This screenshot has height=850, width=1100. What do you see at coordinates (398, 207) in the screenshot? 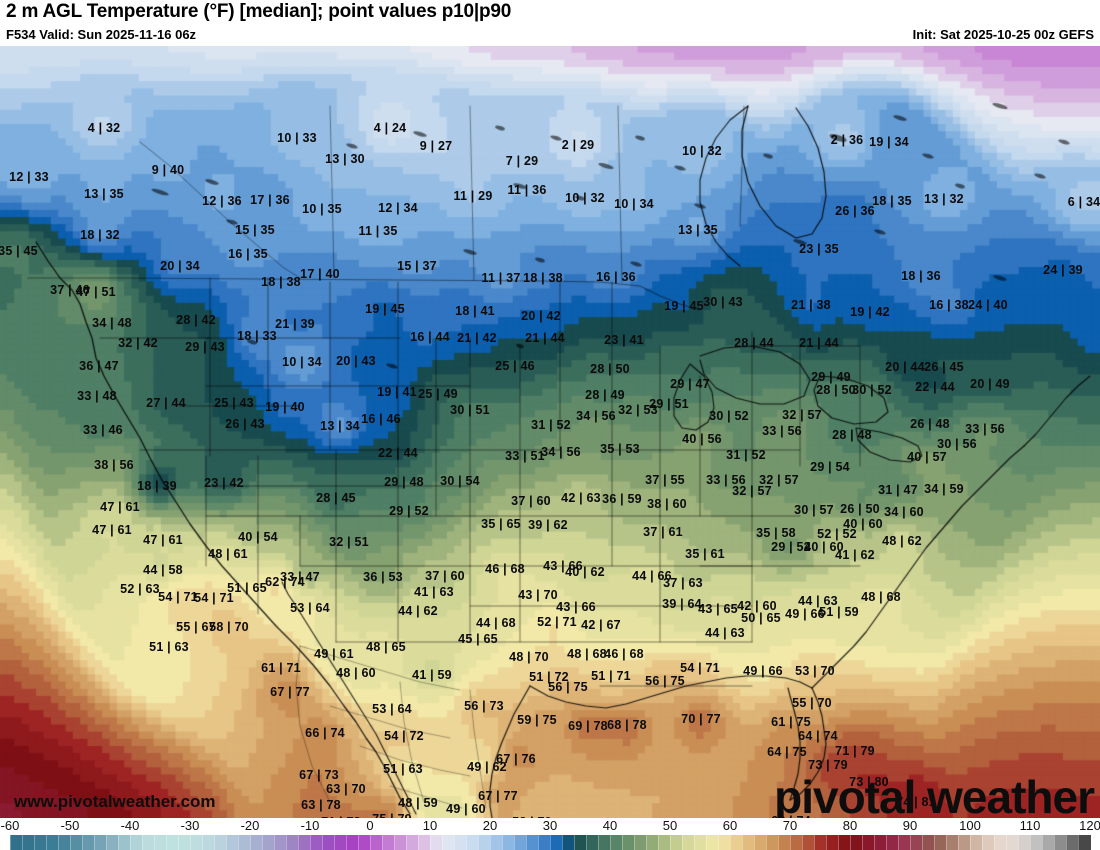
I see `point-value-label: 12 | 34` at bounding box center [398, 207].